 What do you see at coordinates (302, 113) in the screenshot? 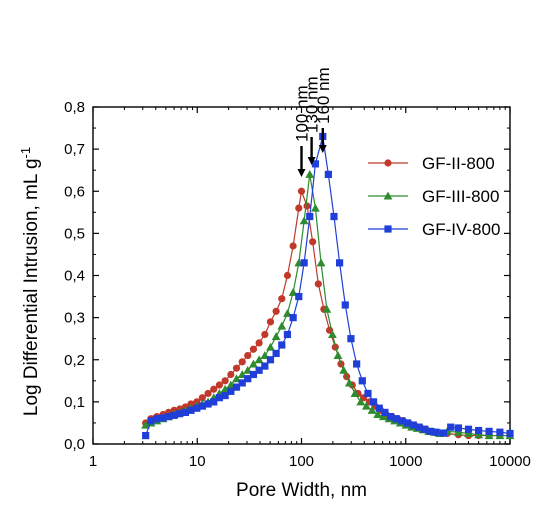
I see `peak-annotation-label: 100 nm` at bounding box center [302, 113].